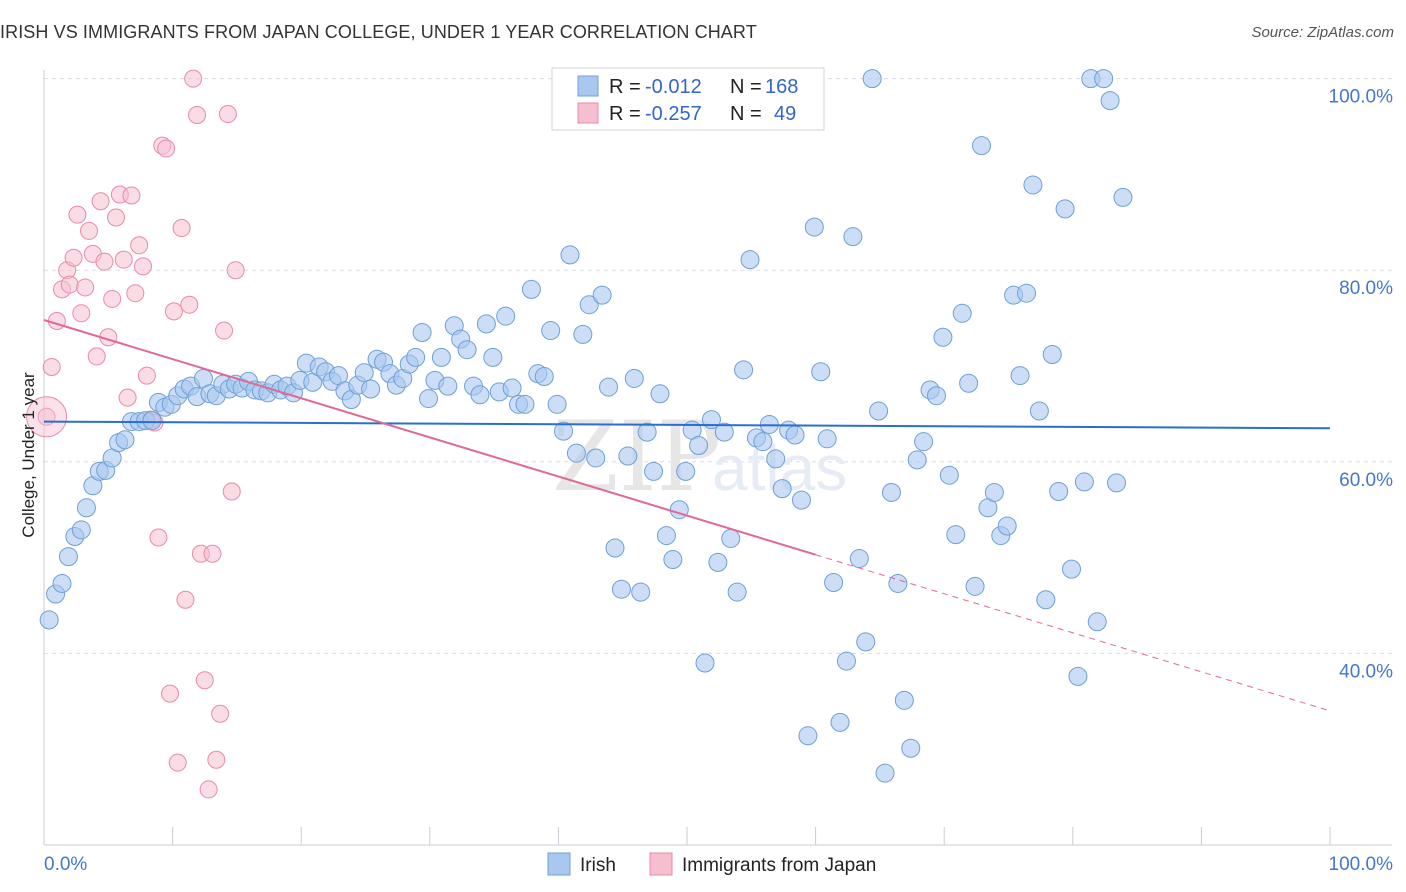 This screenshot has height=892, width=1406. Describe the element at coordinates (429, 437) in the screenshot. I see `trend-line-japan` at that location.